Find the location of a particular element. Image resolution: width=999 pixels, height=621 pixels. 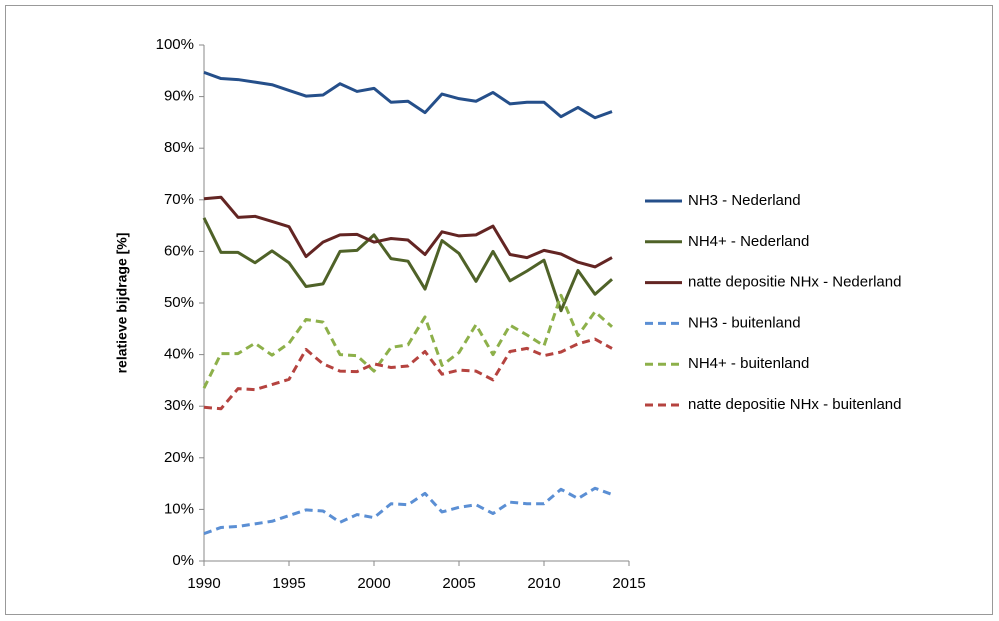

y-tick-label: 80% is located at coordinates (179, 147).